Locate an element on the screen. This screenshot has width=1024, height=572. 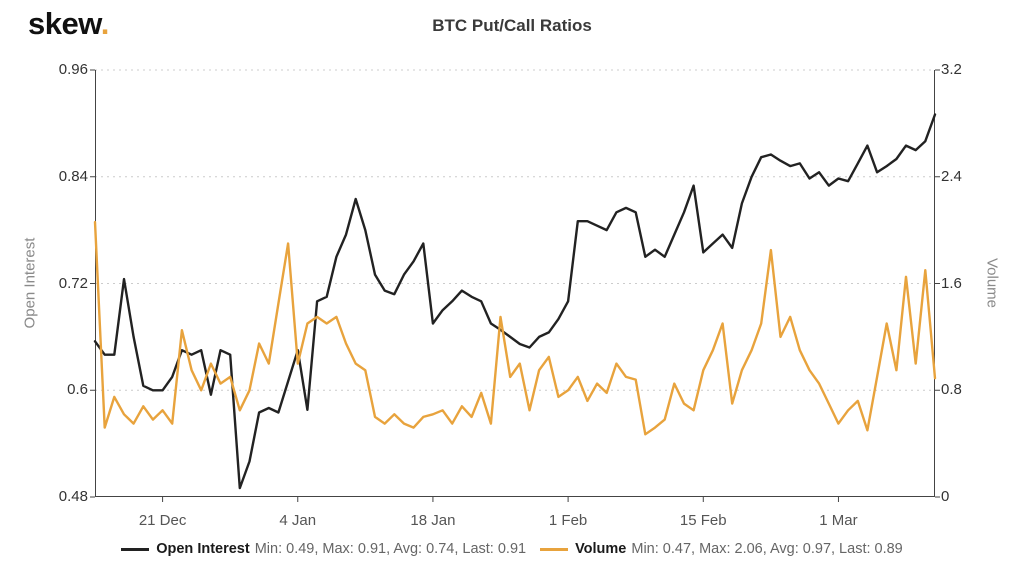
y-tick-label-right: 1.6 is located at coordinates (951, 283).